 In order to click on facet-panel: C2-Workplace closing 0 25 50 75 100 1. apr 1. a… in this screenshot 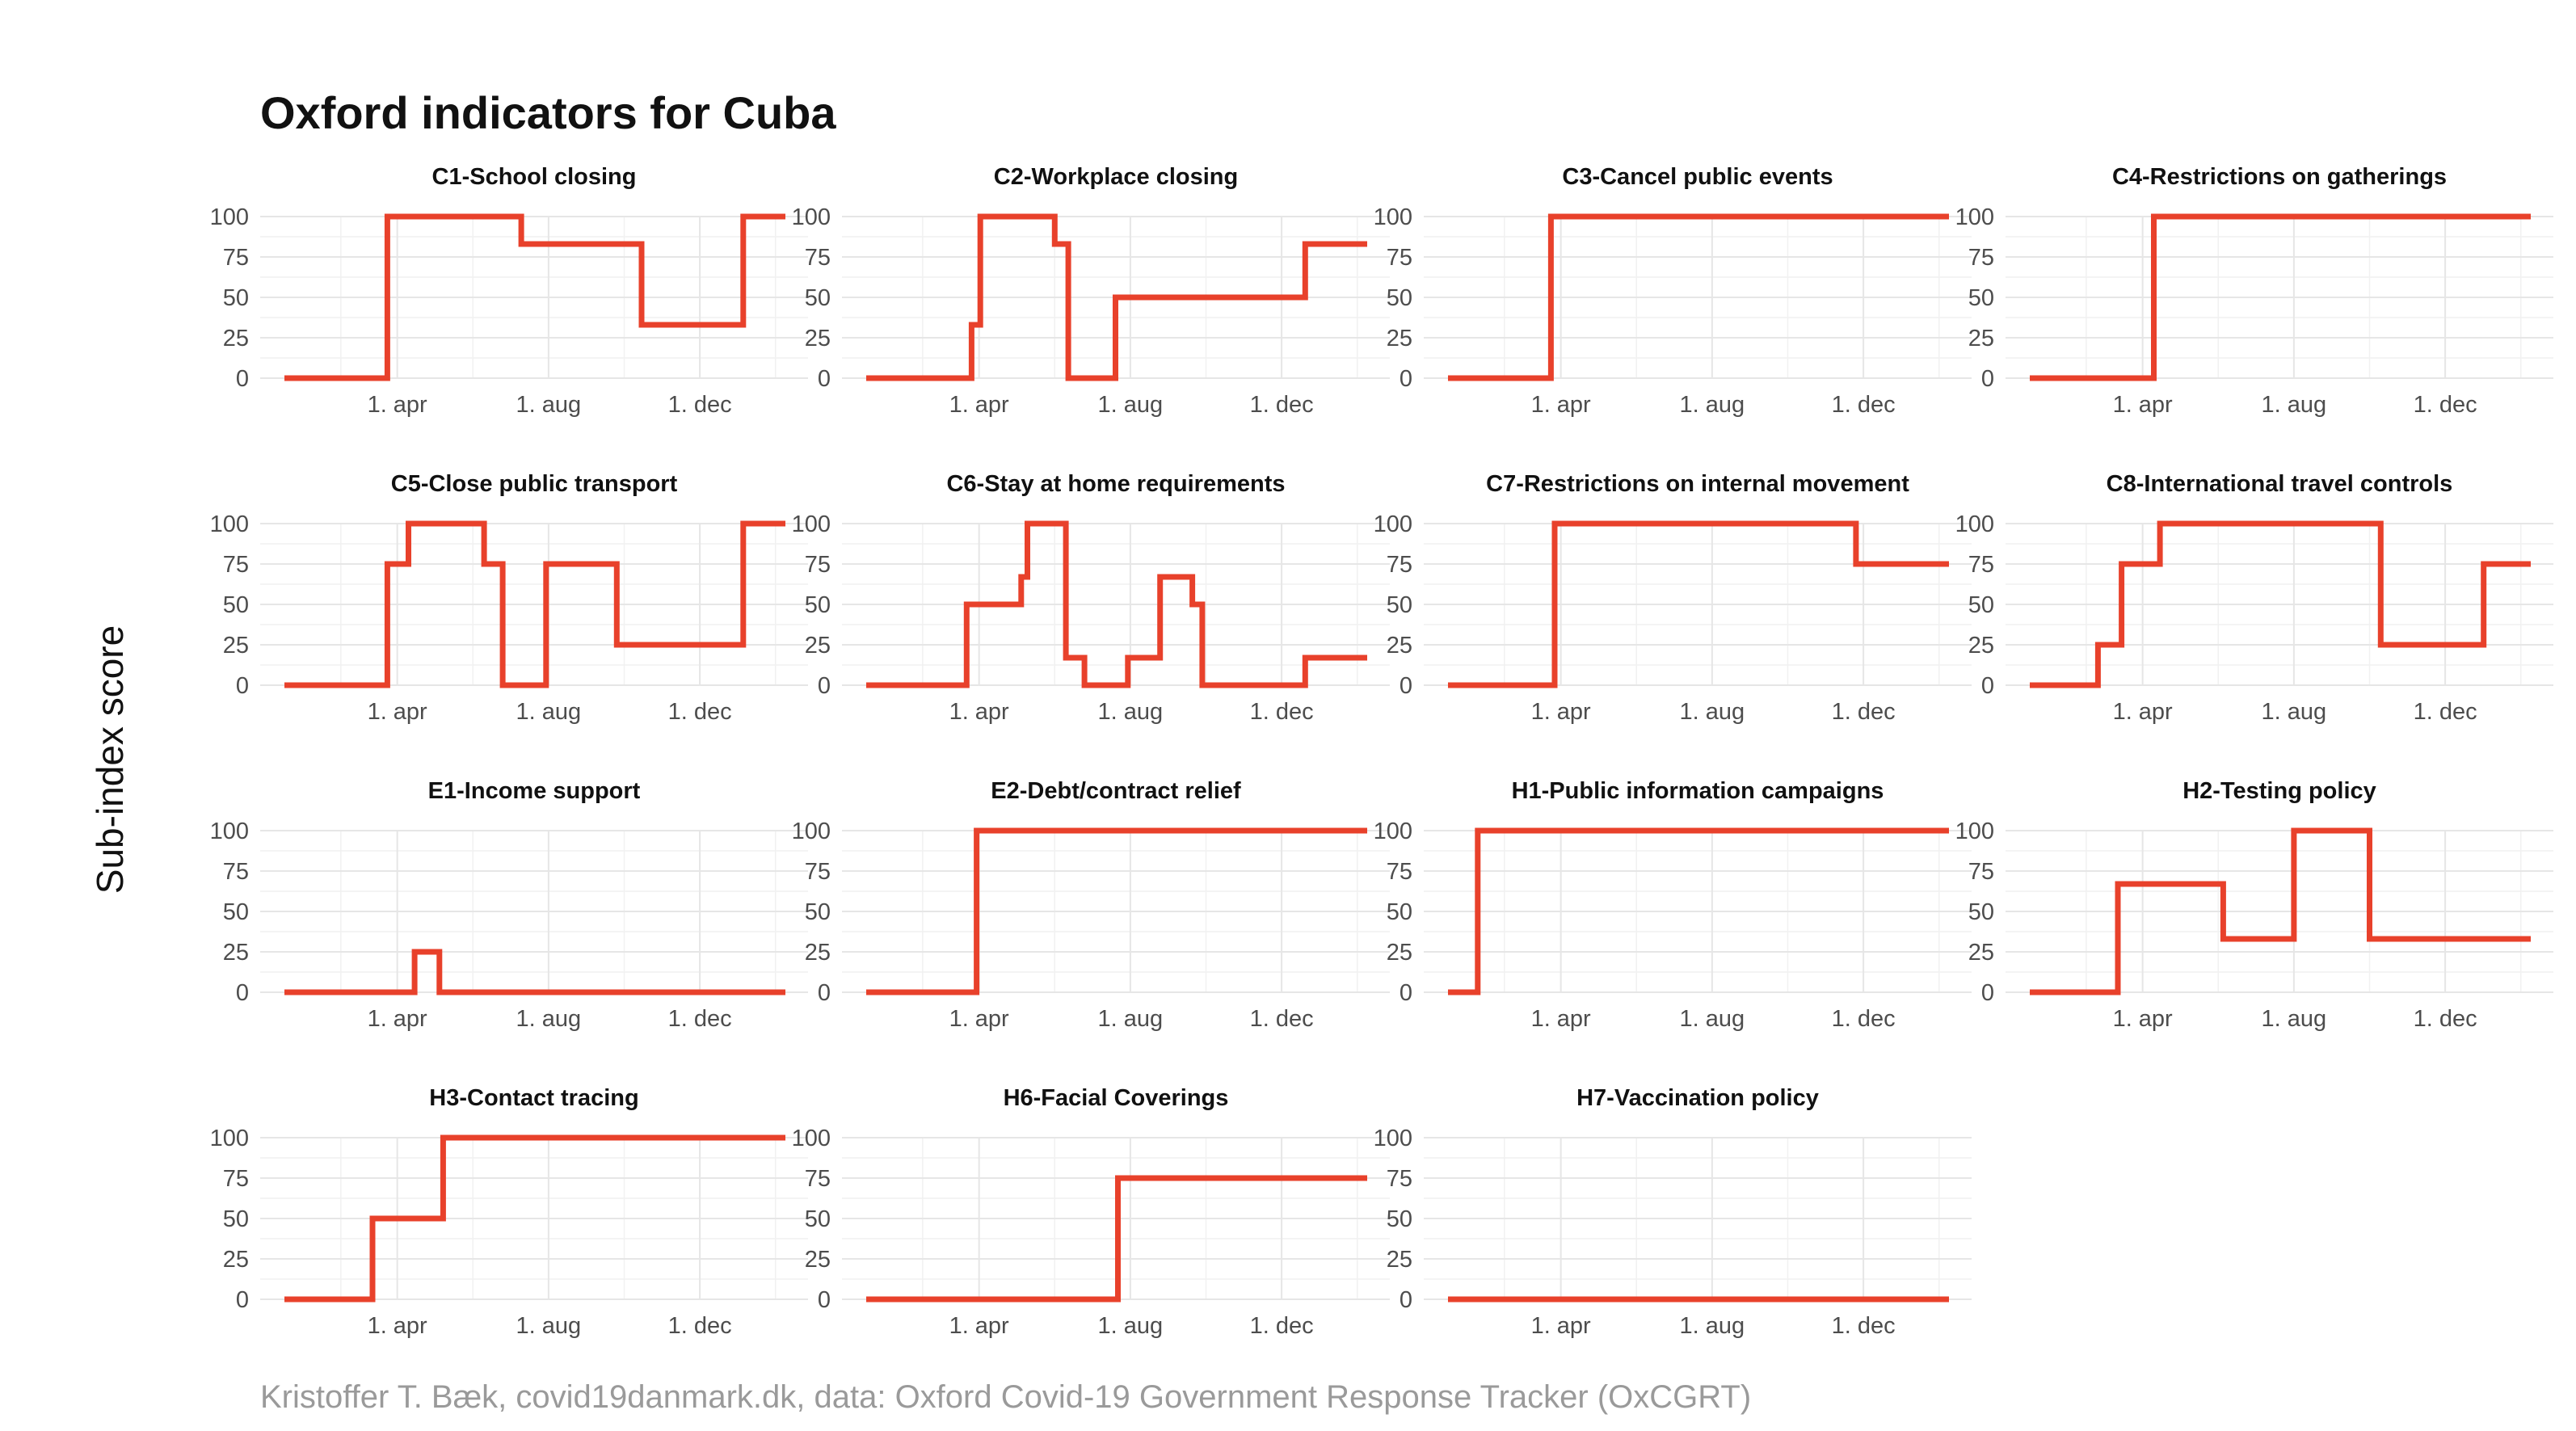, I will do `click(1091, 291)`.